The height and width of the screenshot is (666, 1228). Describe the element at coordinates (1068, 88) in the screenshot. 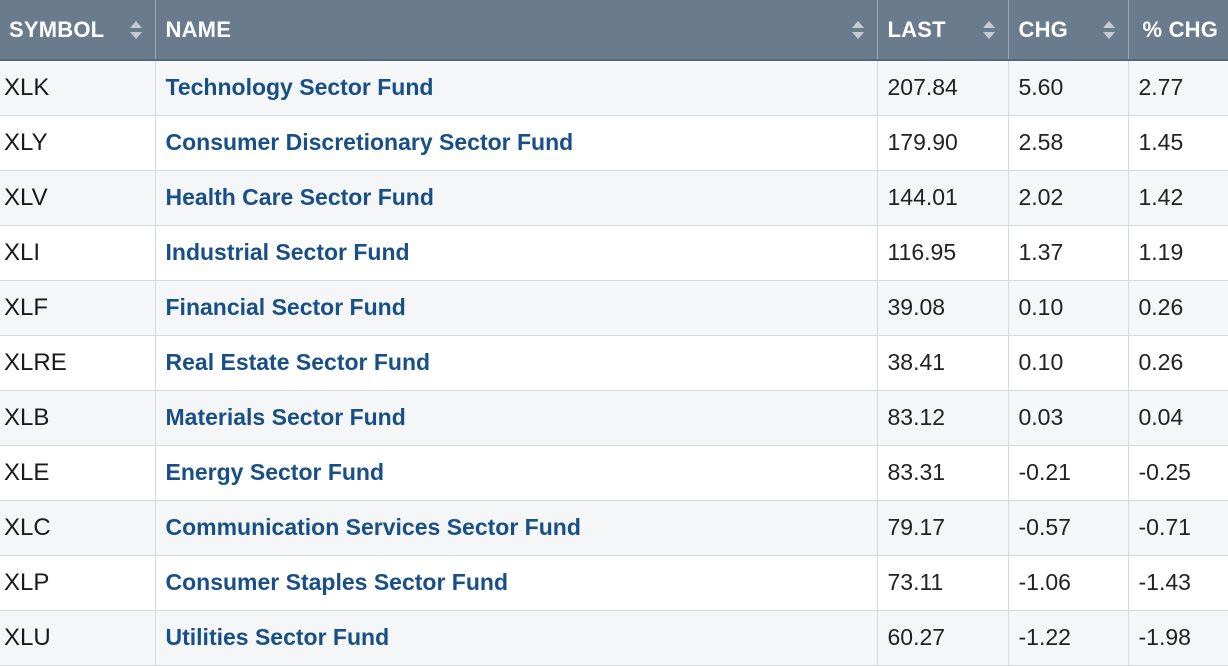

I see `change-cell: 5.60` at that location.